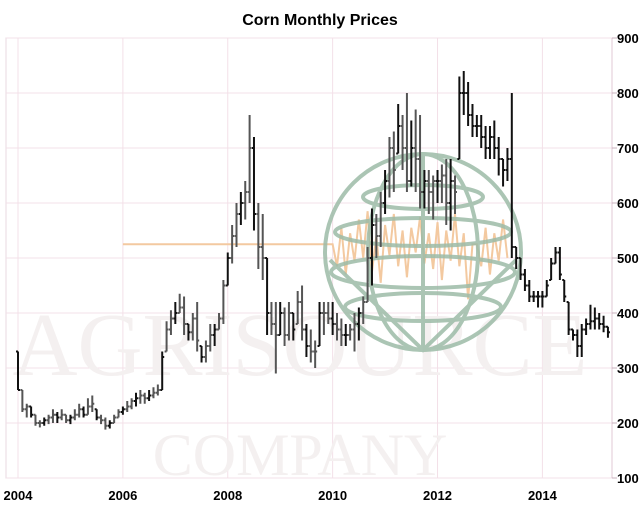  I want to click on y-tick-label: 100, so click(628, 478).